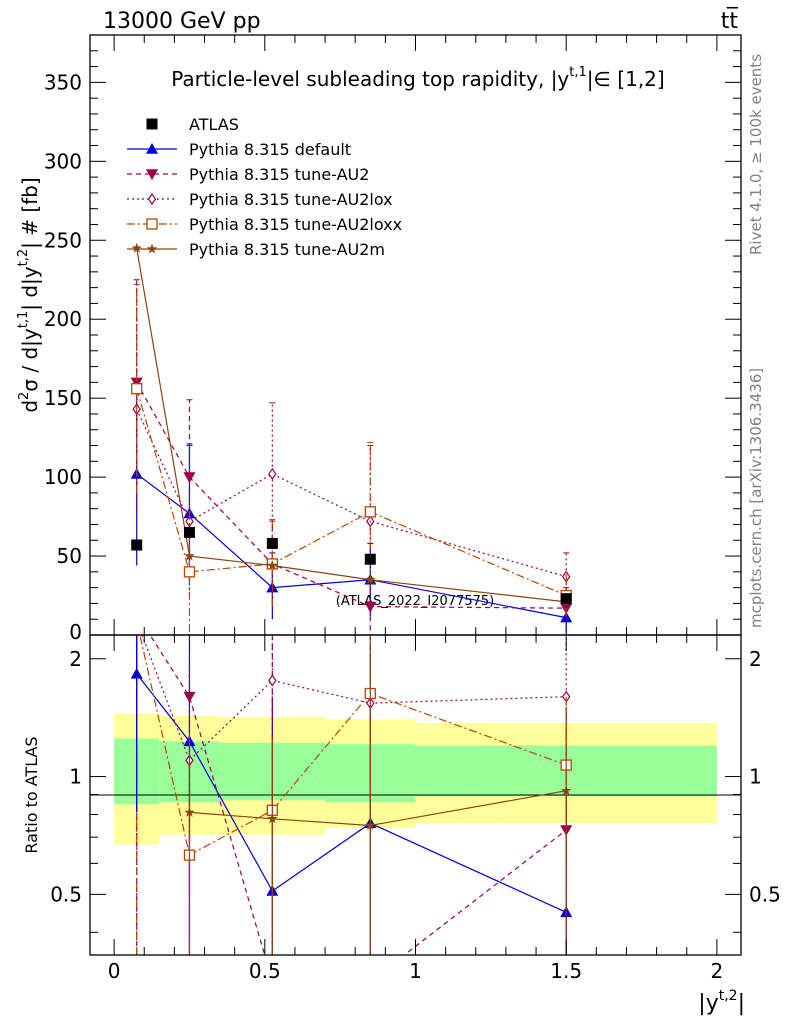  I want to click on ratio-ytick-label: 2, so click(75, 659).